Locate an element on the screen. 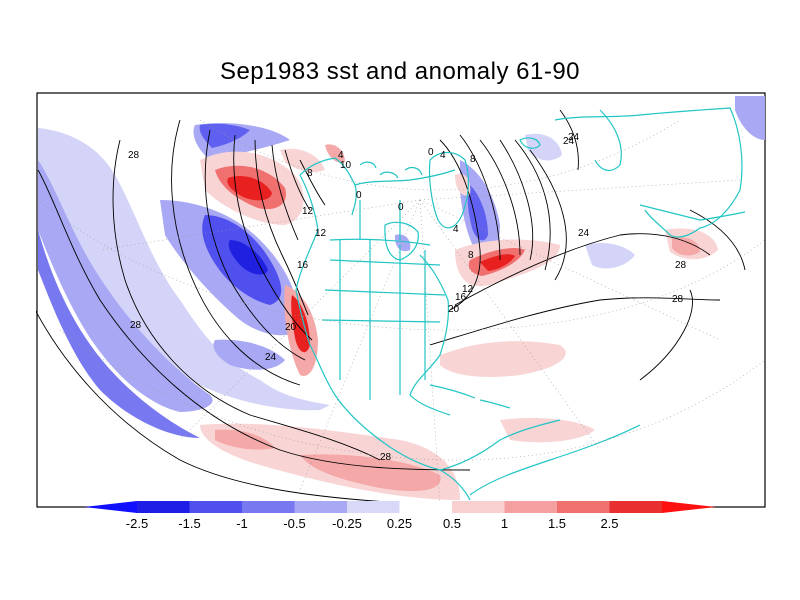 This screenshot has height=600, width=800. coast-north-america-east is located at coordinates (430, 335).